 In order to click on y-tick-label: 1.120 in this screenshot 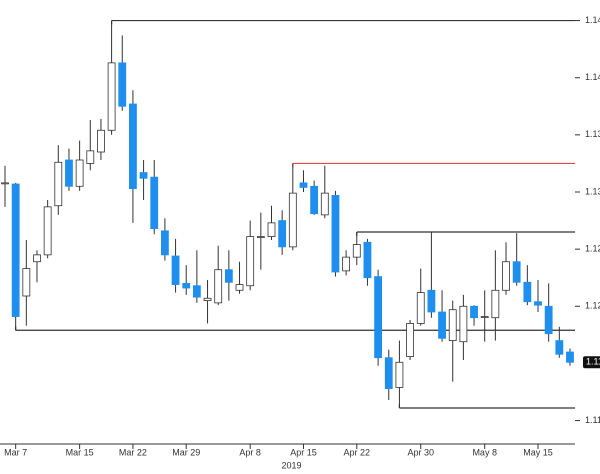, I will do `click(592, 306)`.